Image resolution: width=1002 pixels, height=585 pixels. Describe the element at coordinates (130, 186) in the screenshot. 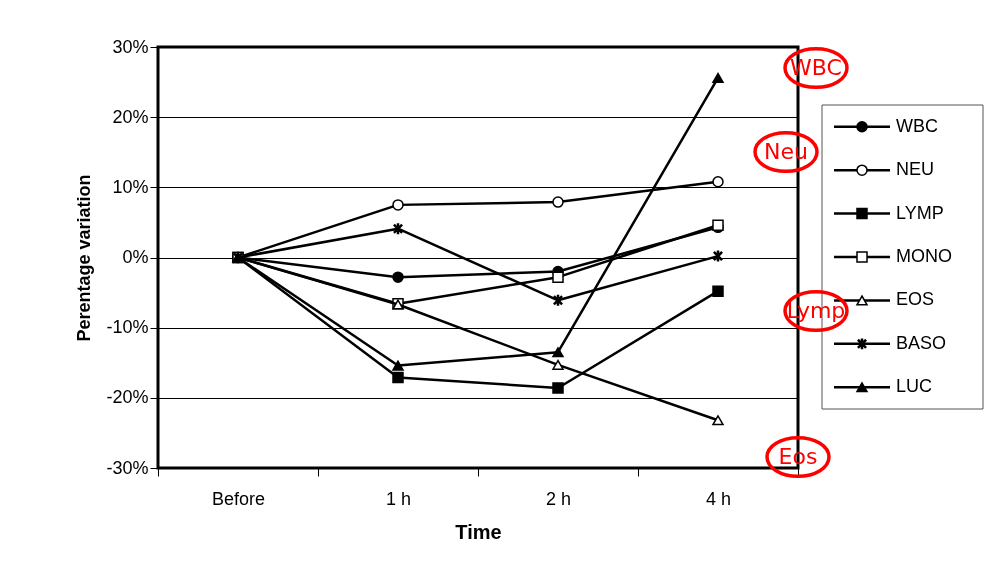

I see `y-tick-label: 10%` at that location.